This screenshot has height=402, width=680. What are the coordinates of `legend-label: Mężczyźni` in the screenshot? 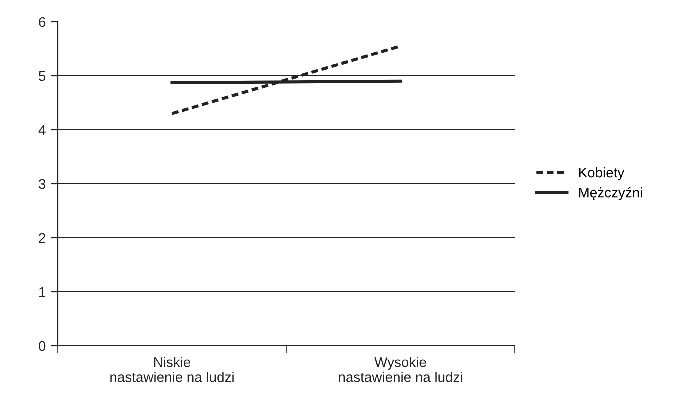 It's located at (610, 194).